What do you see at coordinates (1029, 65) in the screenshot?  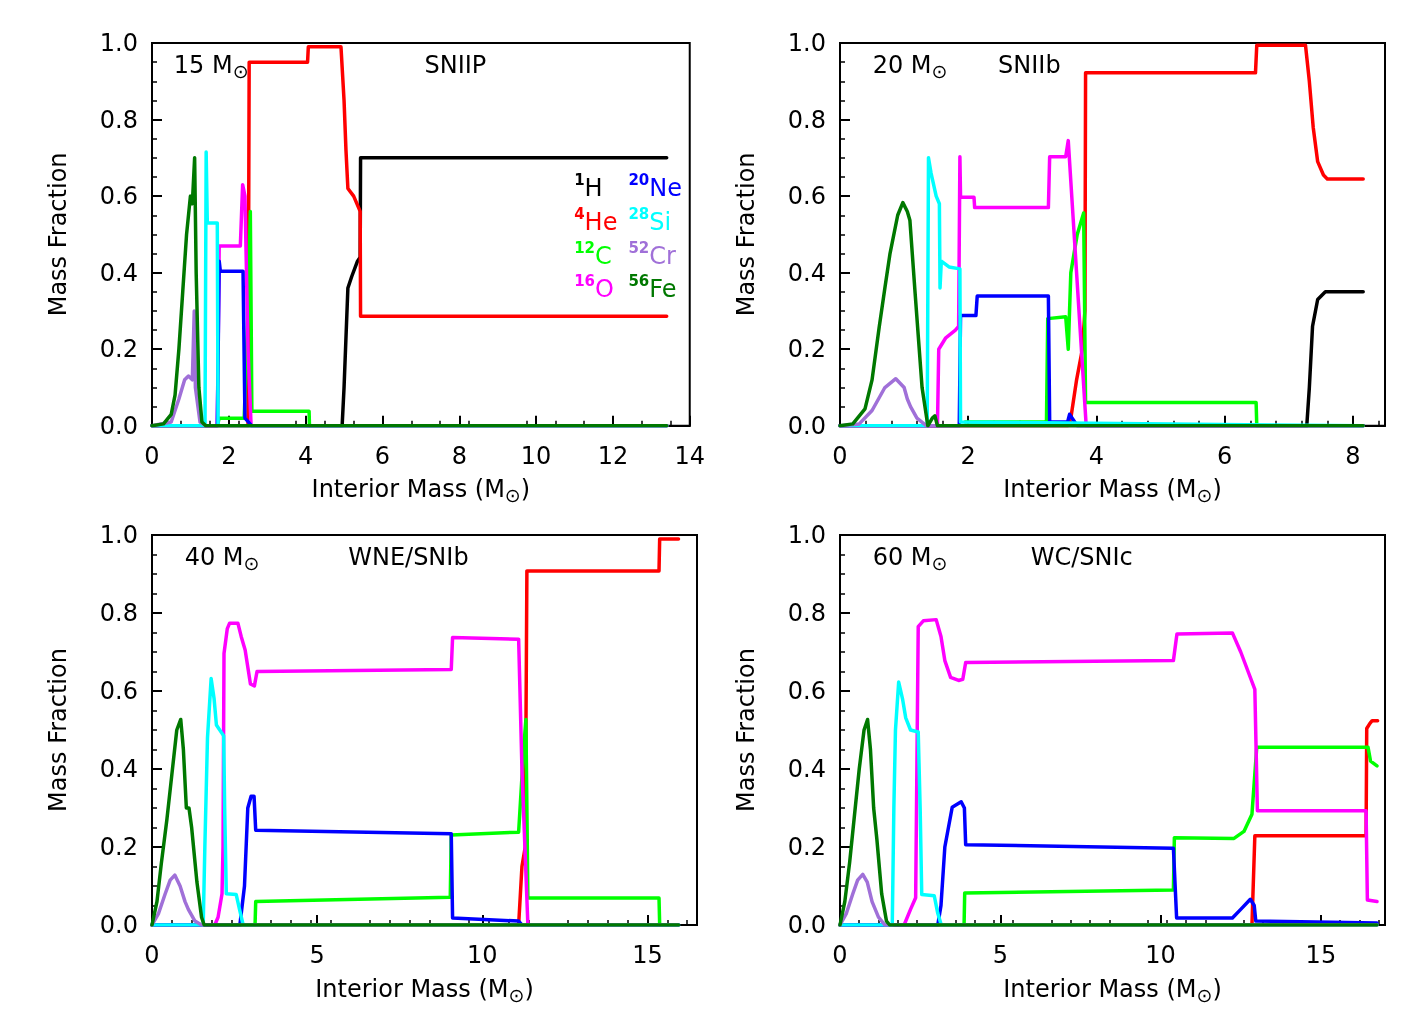 I see `annotation: SNIIb` at bounding box center [1029, 65].